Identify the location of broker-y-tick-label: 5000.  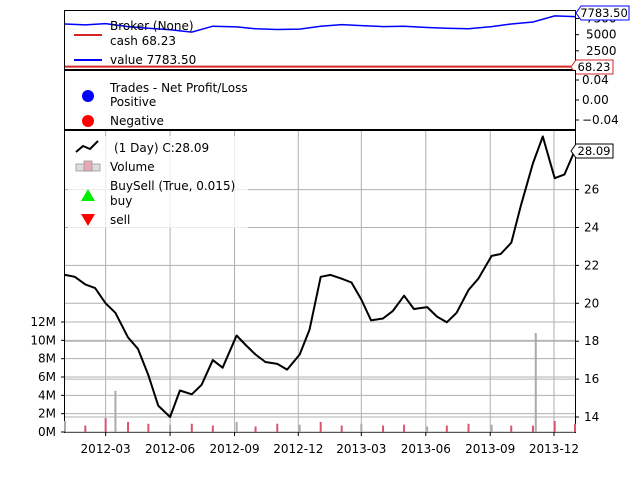
(601, 35).